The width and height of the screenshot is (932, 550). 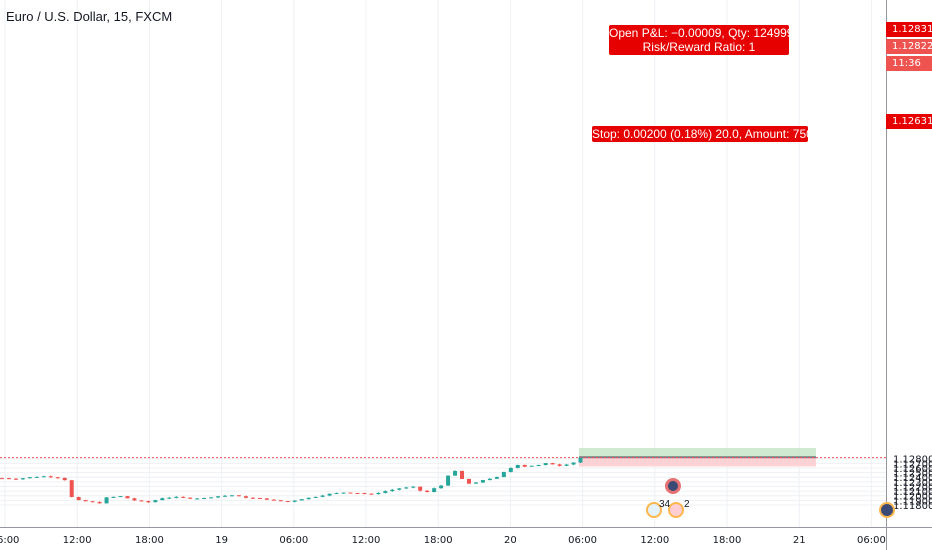 I want to click on last-price-tag: 1.12822, so click(x=909, y=46).